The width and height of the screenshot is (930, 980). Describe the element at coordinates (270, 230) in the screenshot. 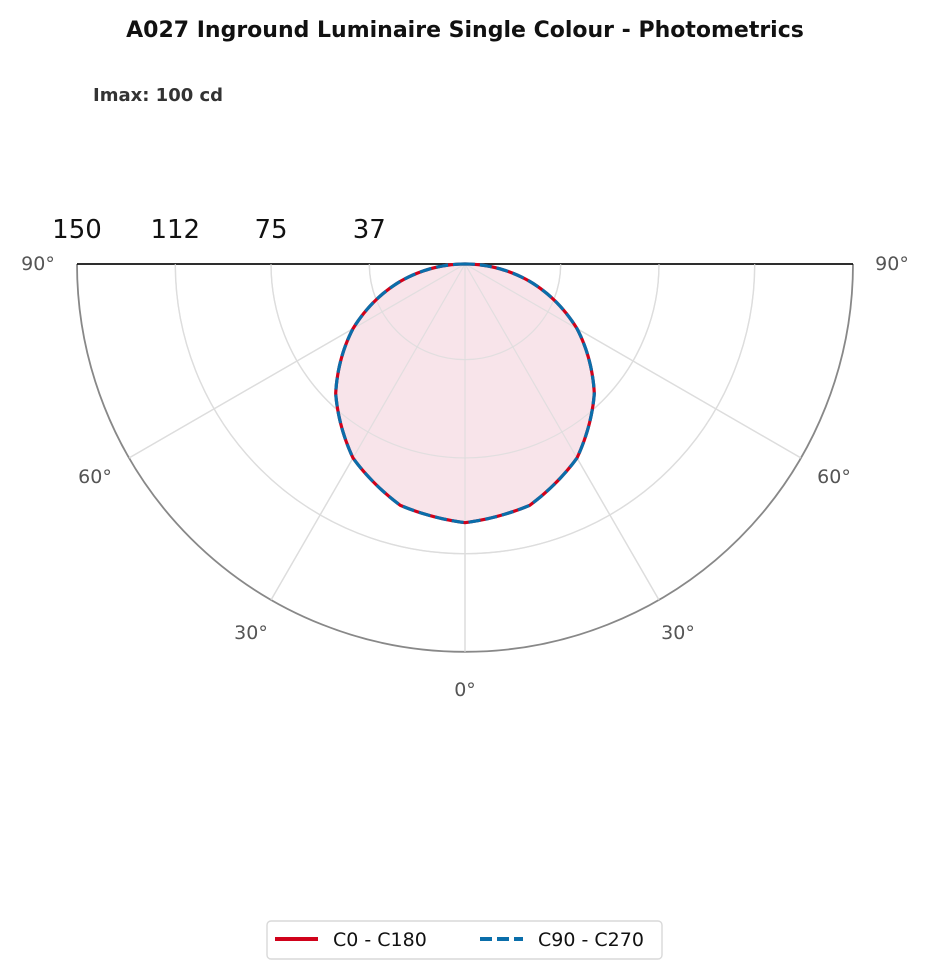

I see `radial-tick-label: 75` at that location.